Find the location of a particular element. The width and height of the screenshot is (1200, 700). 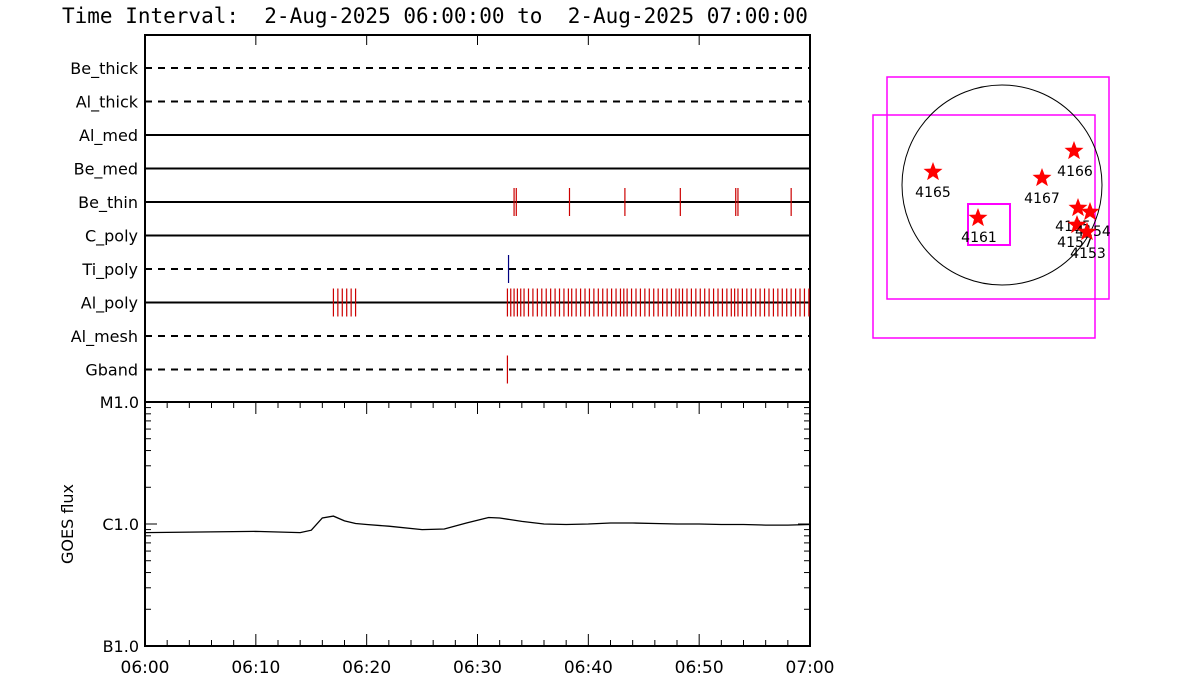

fov-box-medium is located at coordinates (998, 188).